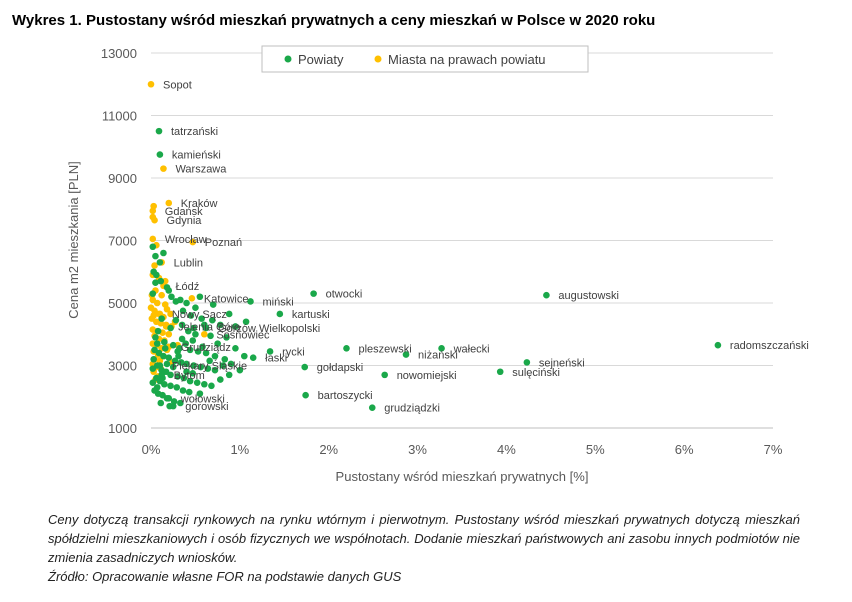  What do you see at coordinates (462, 449) in the screenshot?
I see `x-tick-labels: 0% 1% 2% 3% 4% 5% 6% 7%` at bounding box center [462, 449].